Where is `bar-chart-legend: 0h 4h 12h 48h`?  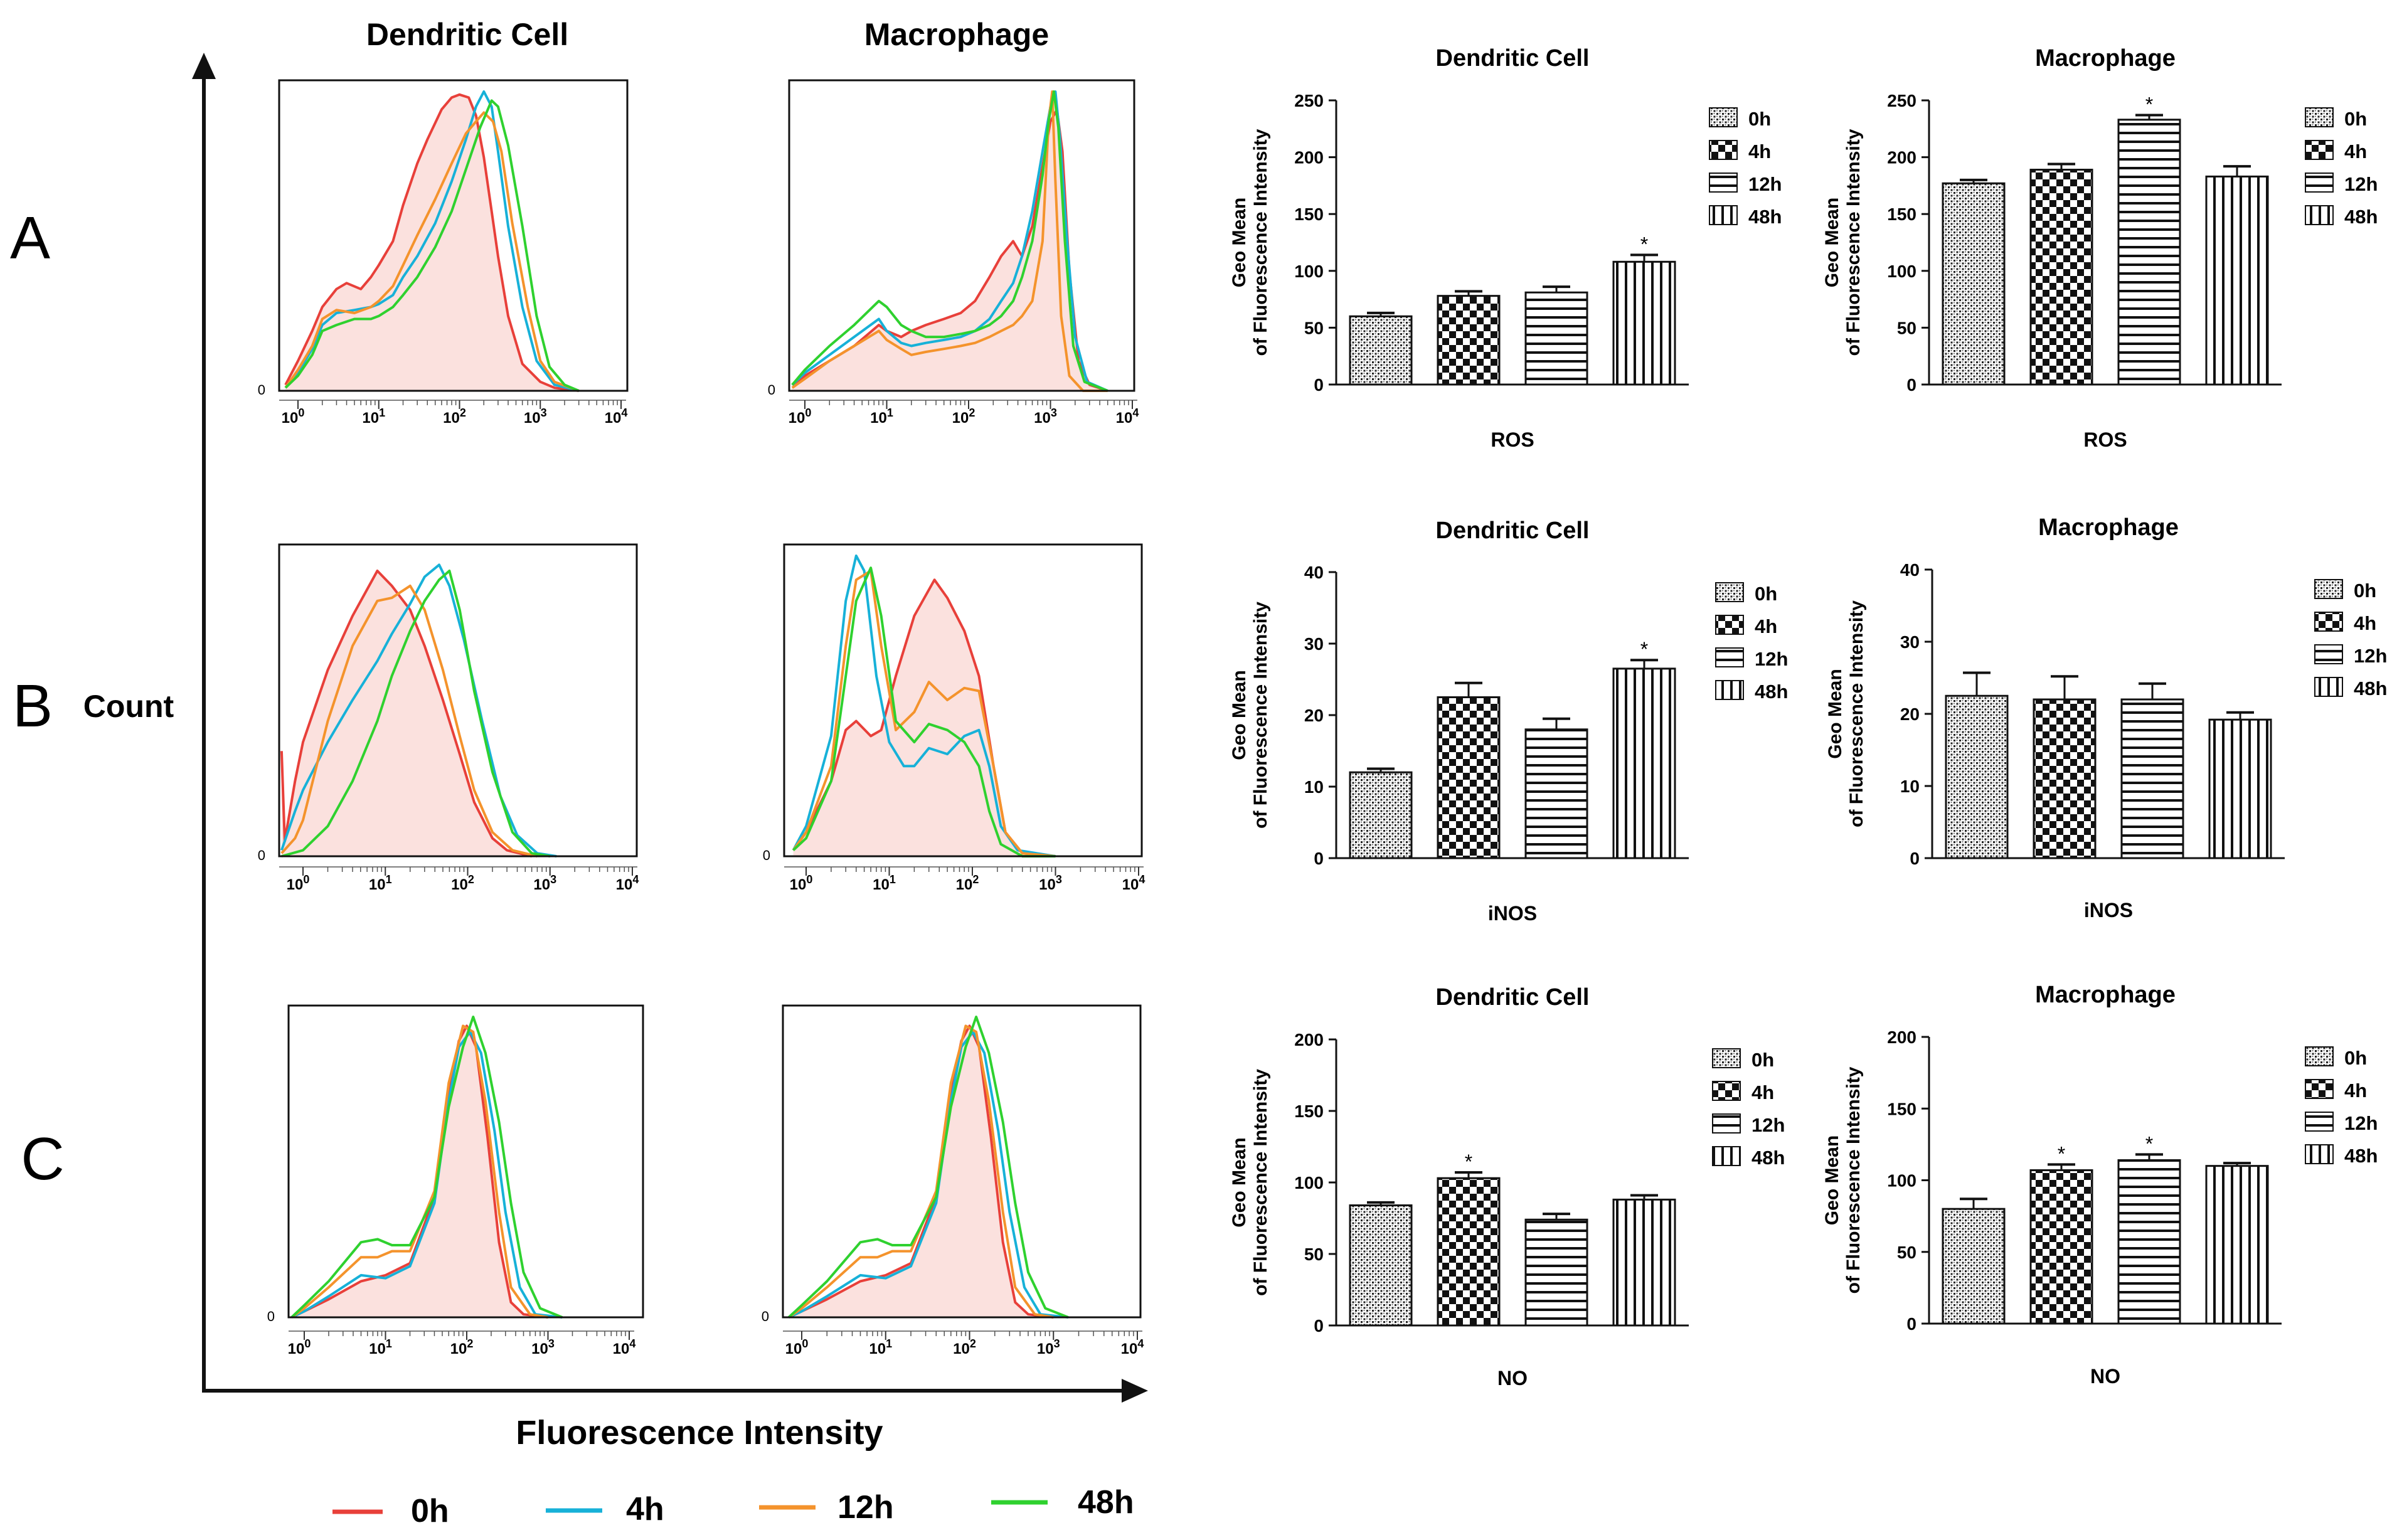 bar-chart-legend: 0h 4h 12h 48h is located at coordinates (1745, 167).